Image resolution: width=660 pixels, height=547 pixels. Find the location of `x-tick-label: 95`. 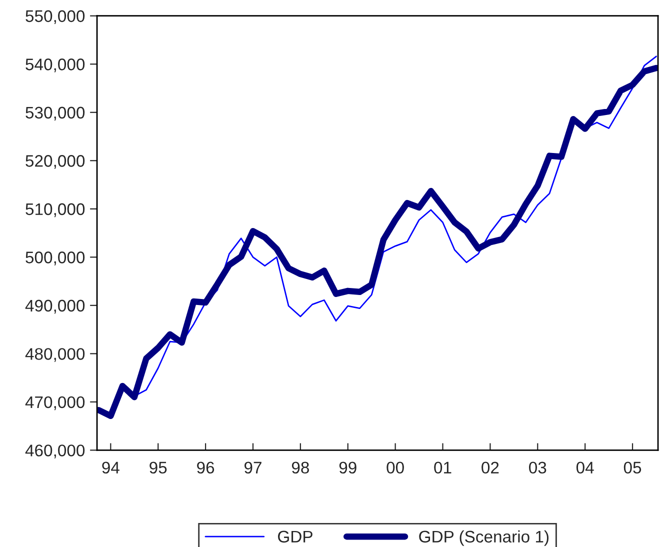

x-tick-label: 95 is located at coordinates (158, 468).